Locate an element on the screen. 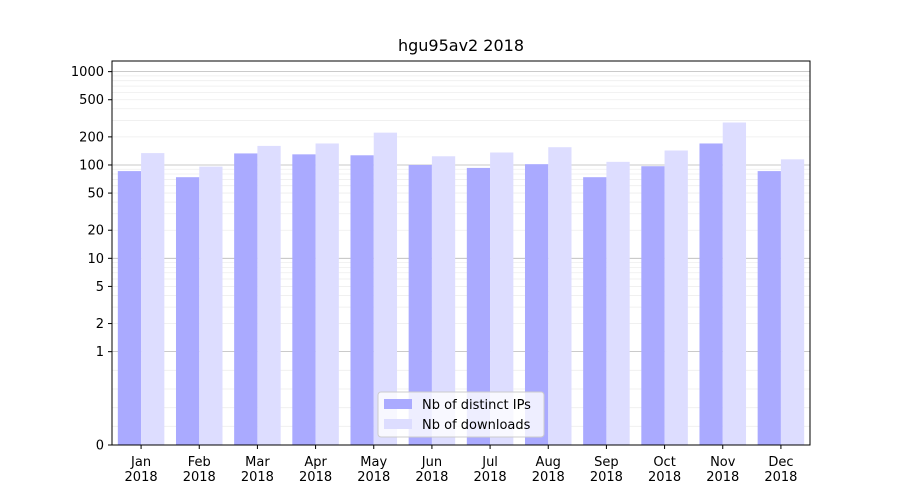 The width and height of the screenshot is (900, 500). legend: Nb of distinct IPs Nb of downloads is located at coordinates (461, 414).